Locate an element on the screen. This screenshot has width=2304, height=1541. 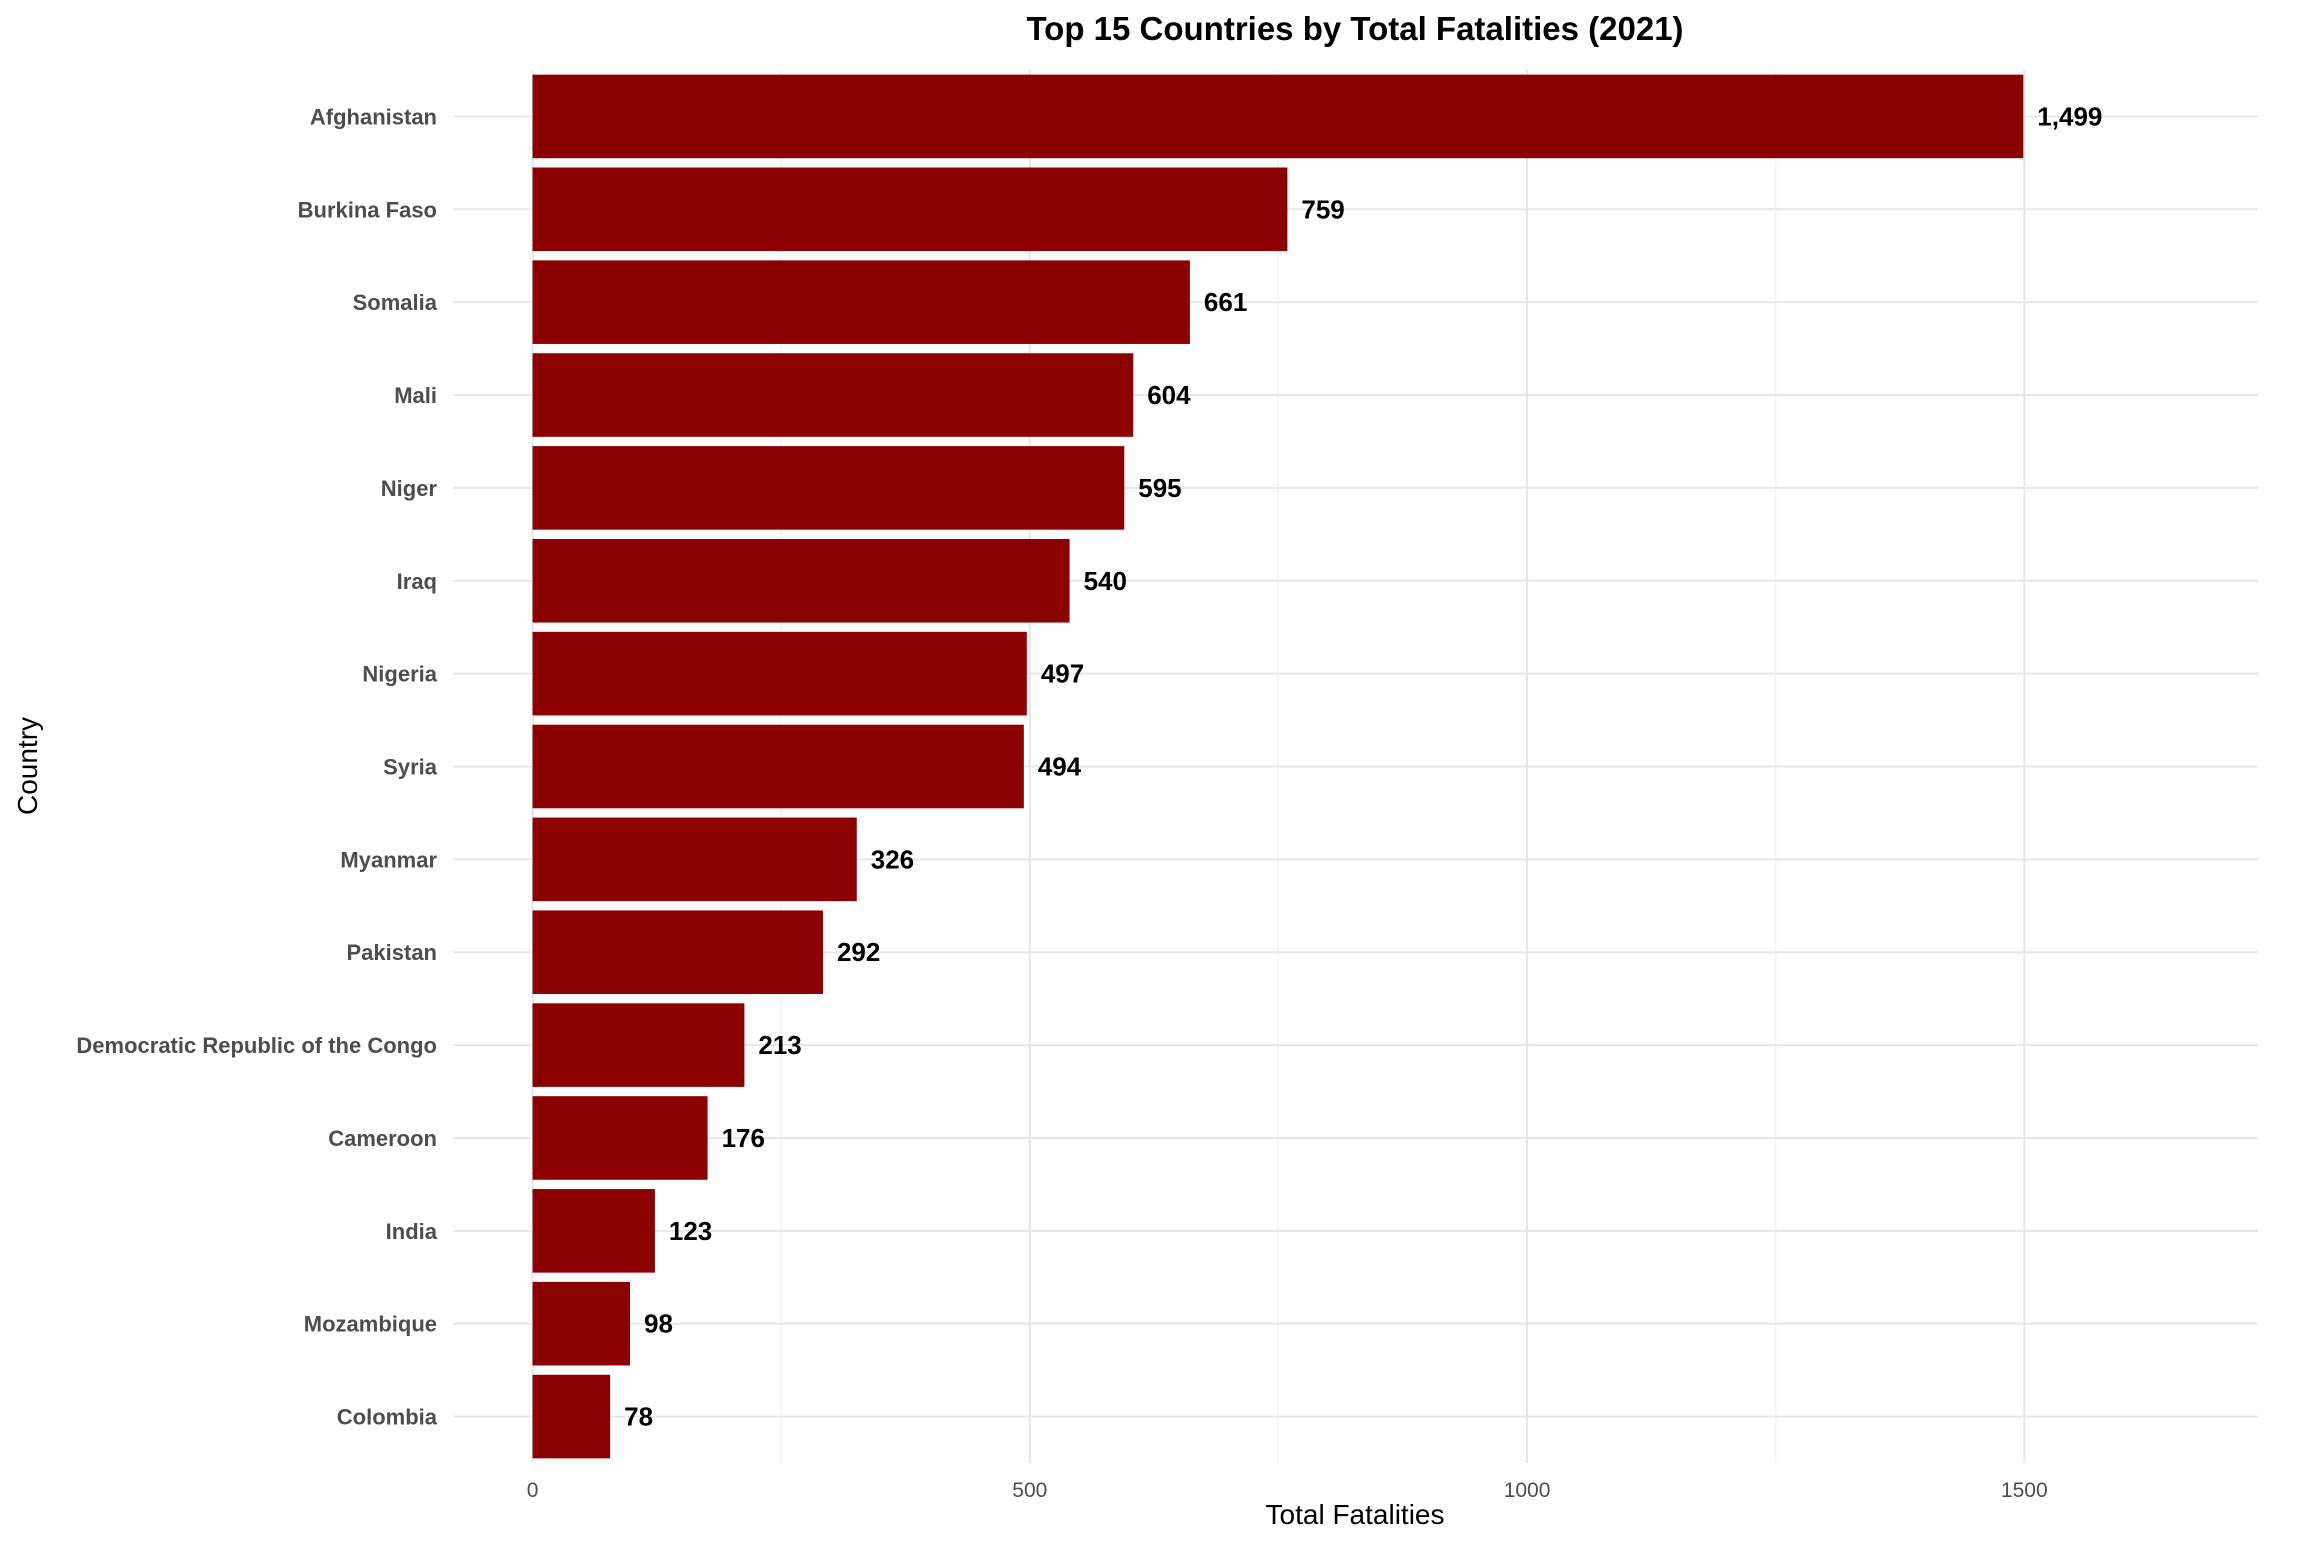
y-tick-label: Mali is located at coordinates (415, 395).